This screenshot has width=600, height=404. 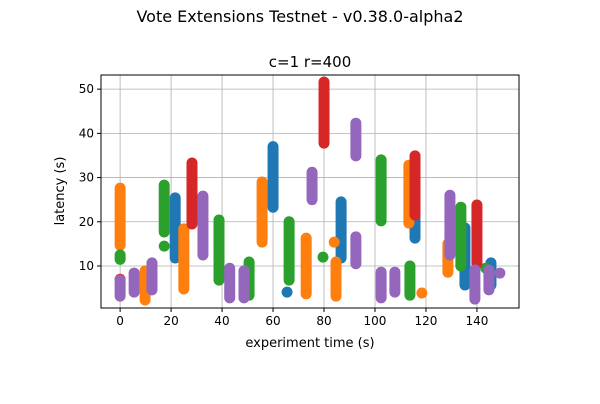 What do you see at coordinates (272, 321) in the screenshot?
I see `x-tick-label: 60` at bounding box center [272, 321].